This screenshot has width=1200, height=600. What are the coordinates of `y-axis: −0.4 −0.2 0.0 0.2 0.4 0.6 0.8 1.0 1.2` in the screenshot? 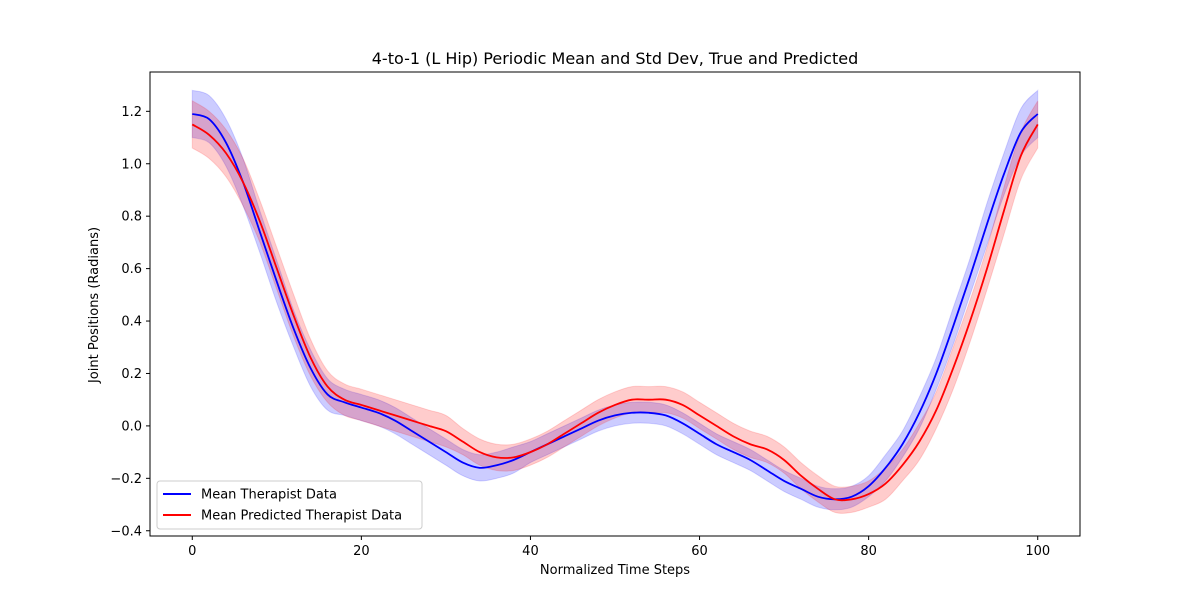 It's located at (130, 322).